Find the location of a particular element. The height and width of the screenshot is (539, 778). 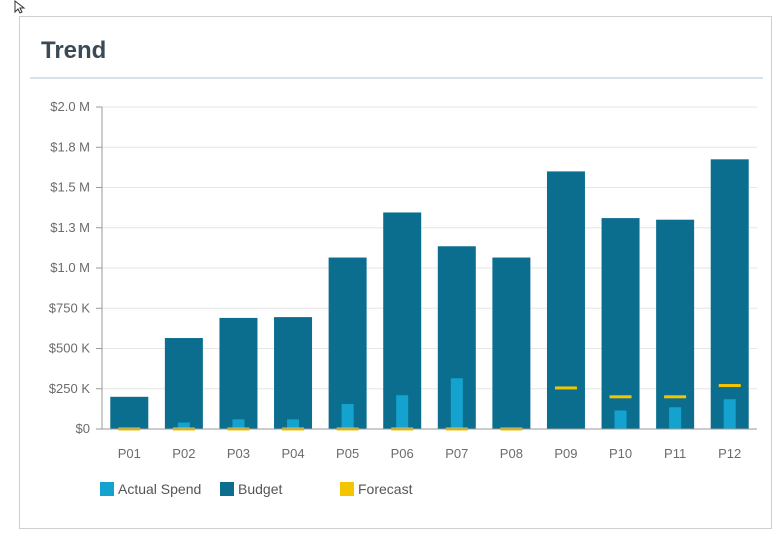

legend-swatch-forecast is located at coordinates (347, 489).